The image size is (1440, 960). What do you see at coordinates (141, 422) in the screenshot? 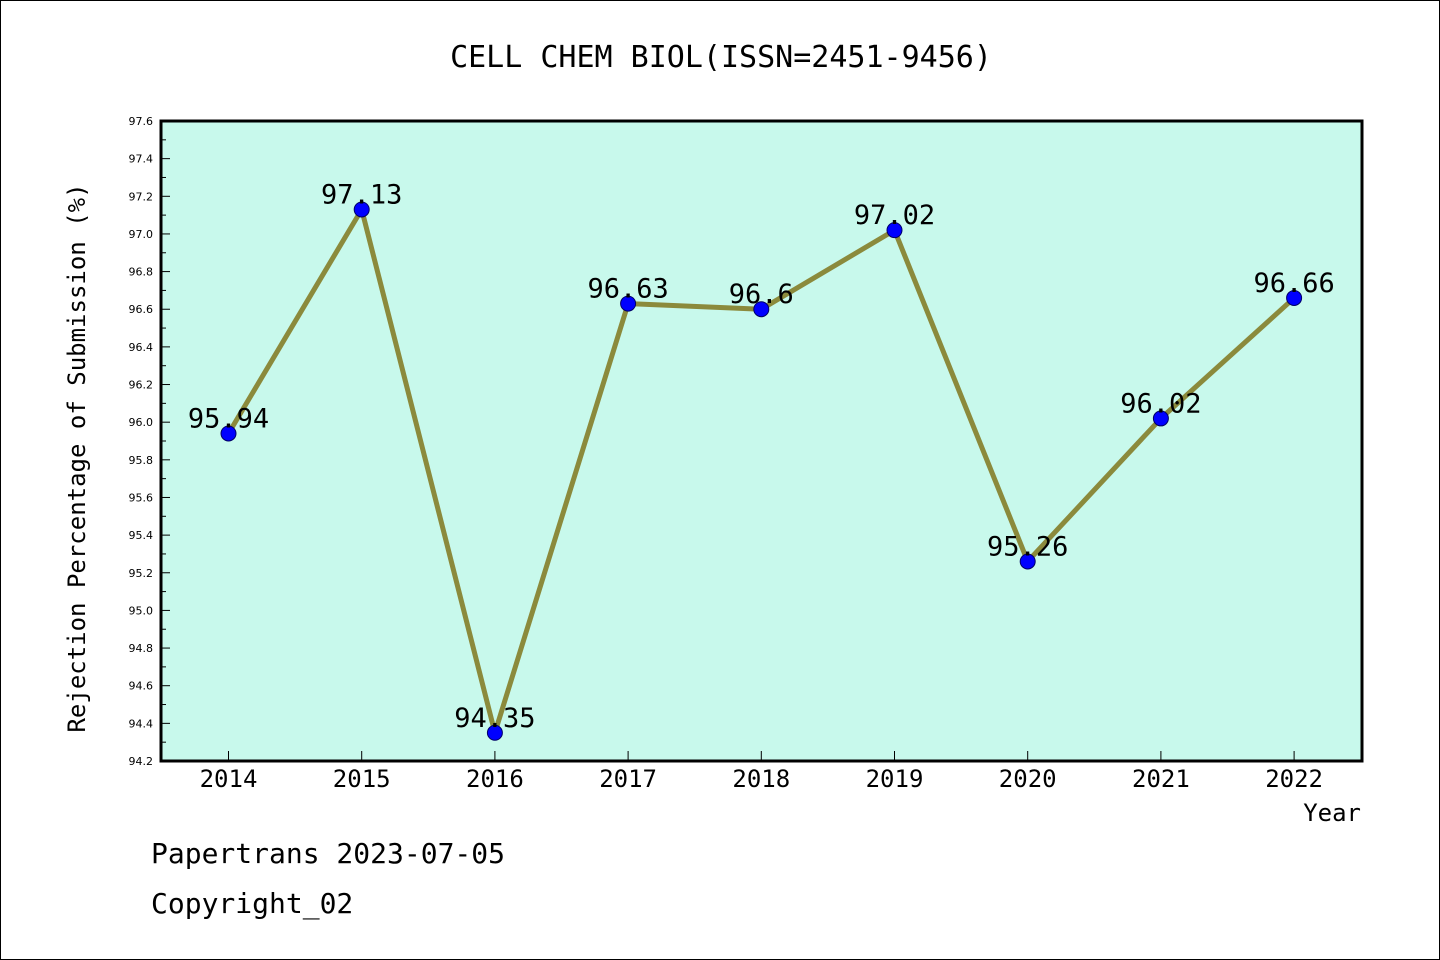
I see `y-tick-label: 96.0` at bounding box center [141, 422].